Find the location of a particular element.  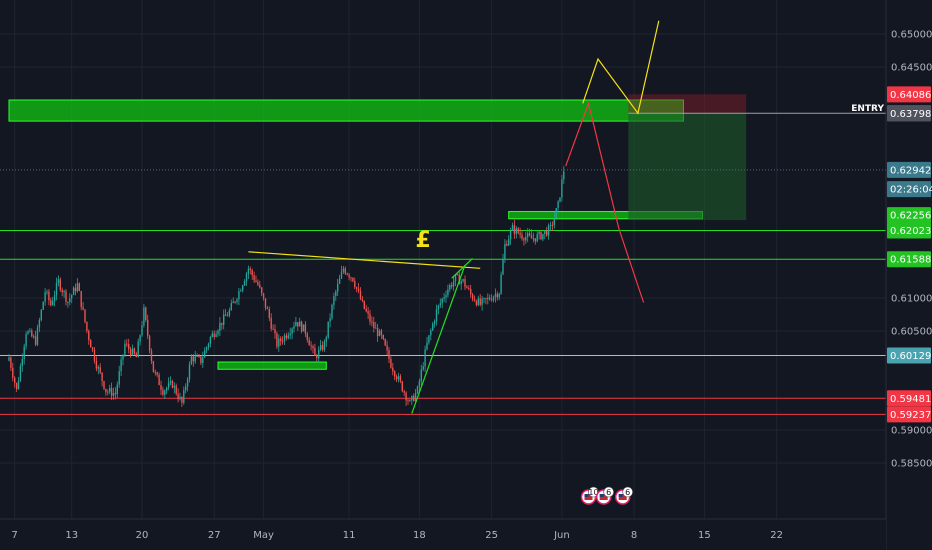

event-flag-icon: 10 is located at coordinates (589, 495).